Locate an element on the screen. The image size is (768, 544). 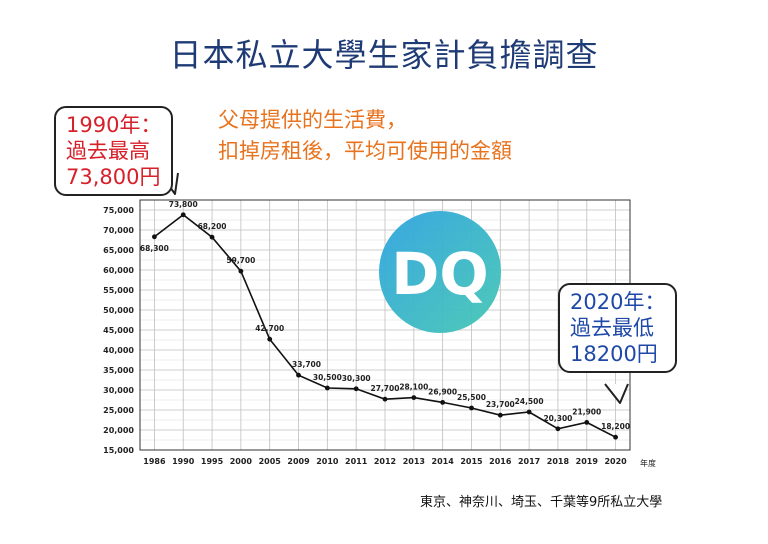
data-label: 18,200 is located at coordinates (615, 426).